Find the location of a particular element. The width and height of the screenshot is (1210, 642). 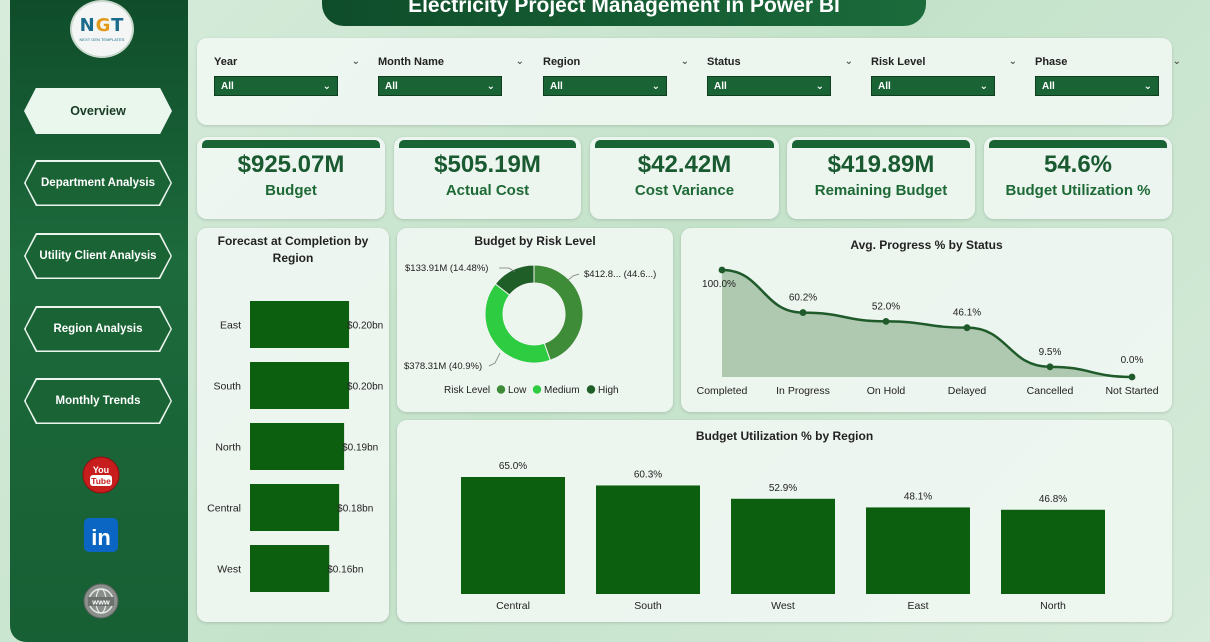

data-label: 48.1% is located at coordinates (918, 496).